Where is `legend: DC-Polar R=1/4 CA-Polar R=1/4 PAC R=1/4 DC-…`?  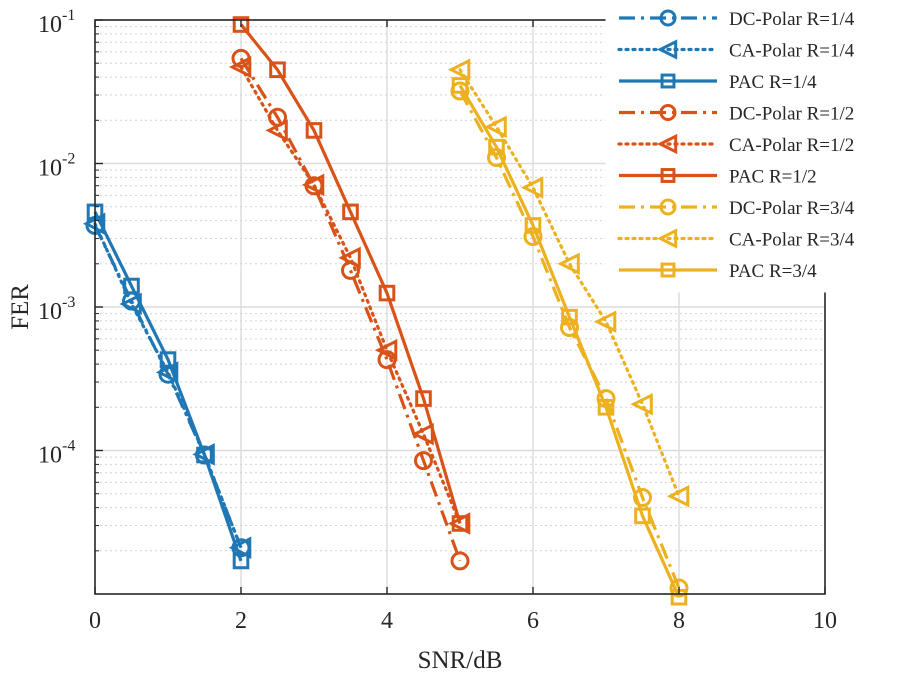
legend: DC-Polar R=1/4 CA-Polar R=1/4 PAC R=1/4 DC-… is located at coordinates (750, 146).